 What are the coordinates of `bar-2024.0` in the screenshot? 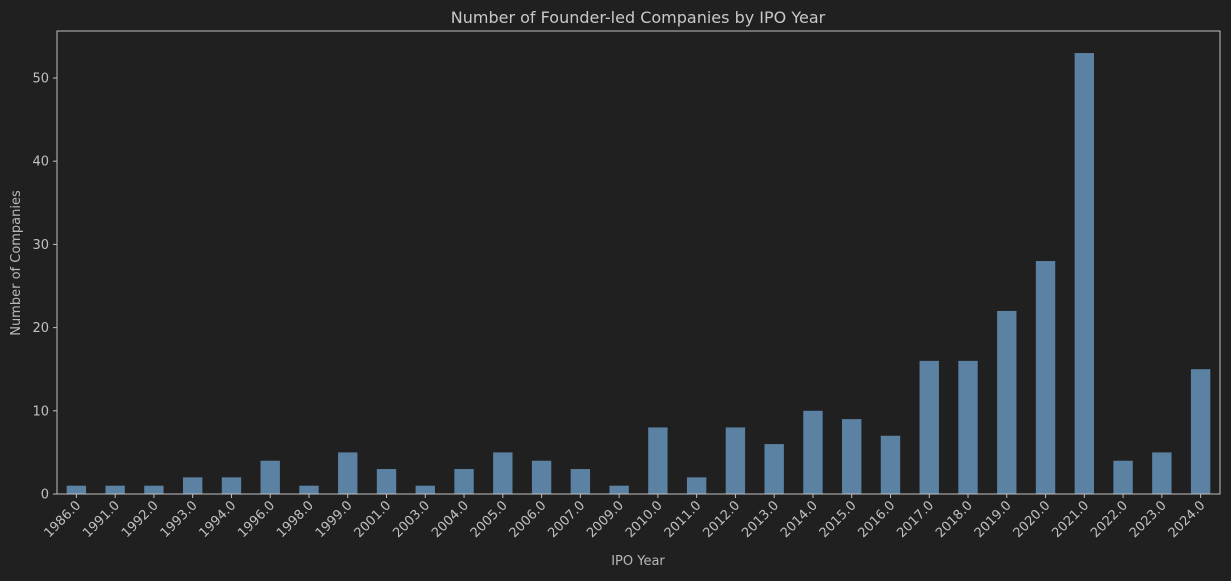 It's located at (1200, 431).